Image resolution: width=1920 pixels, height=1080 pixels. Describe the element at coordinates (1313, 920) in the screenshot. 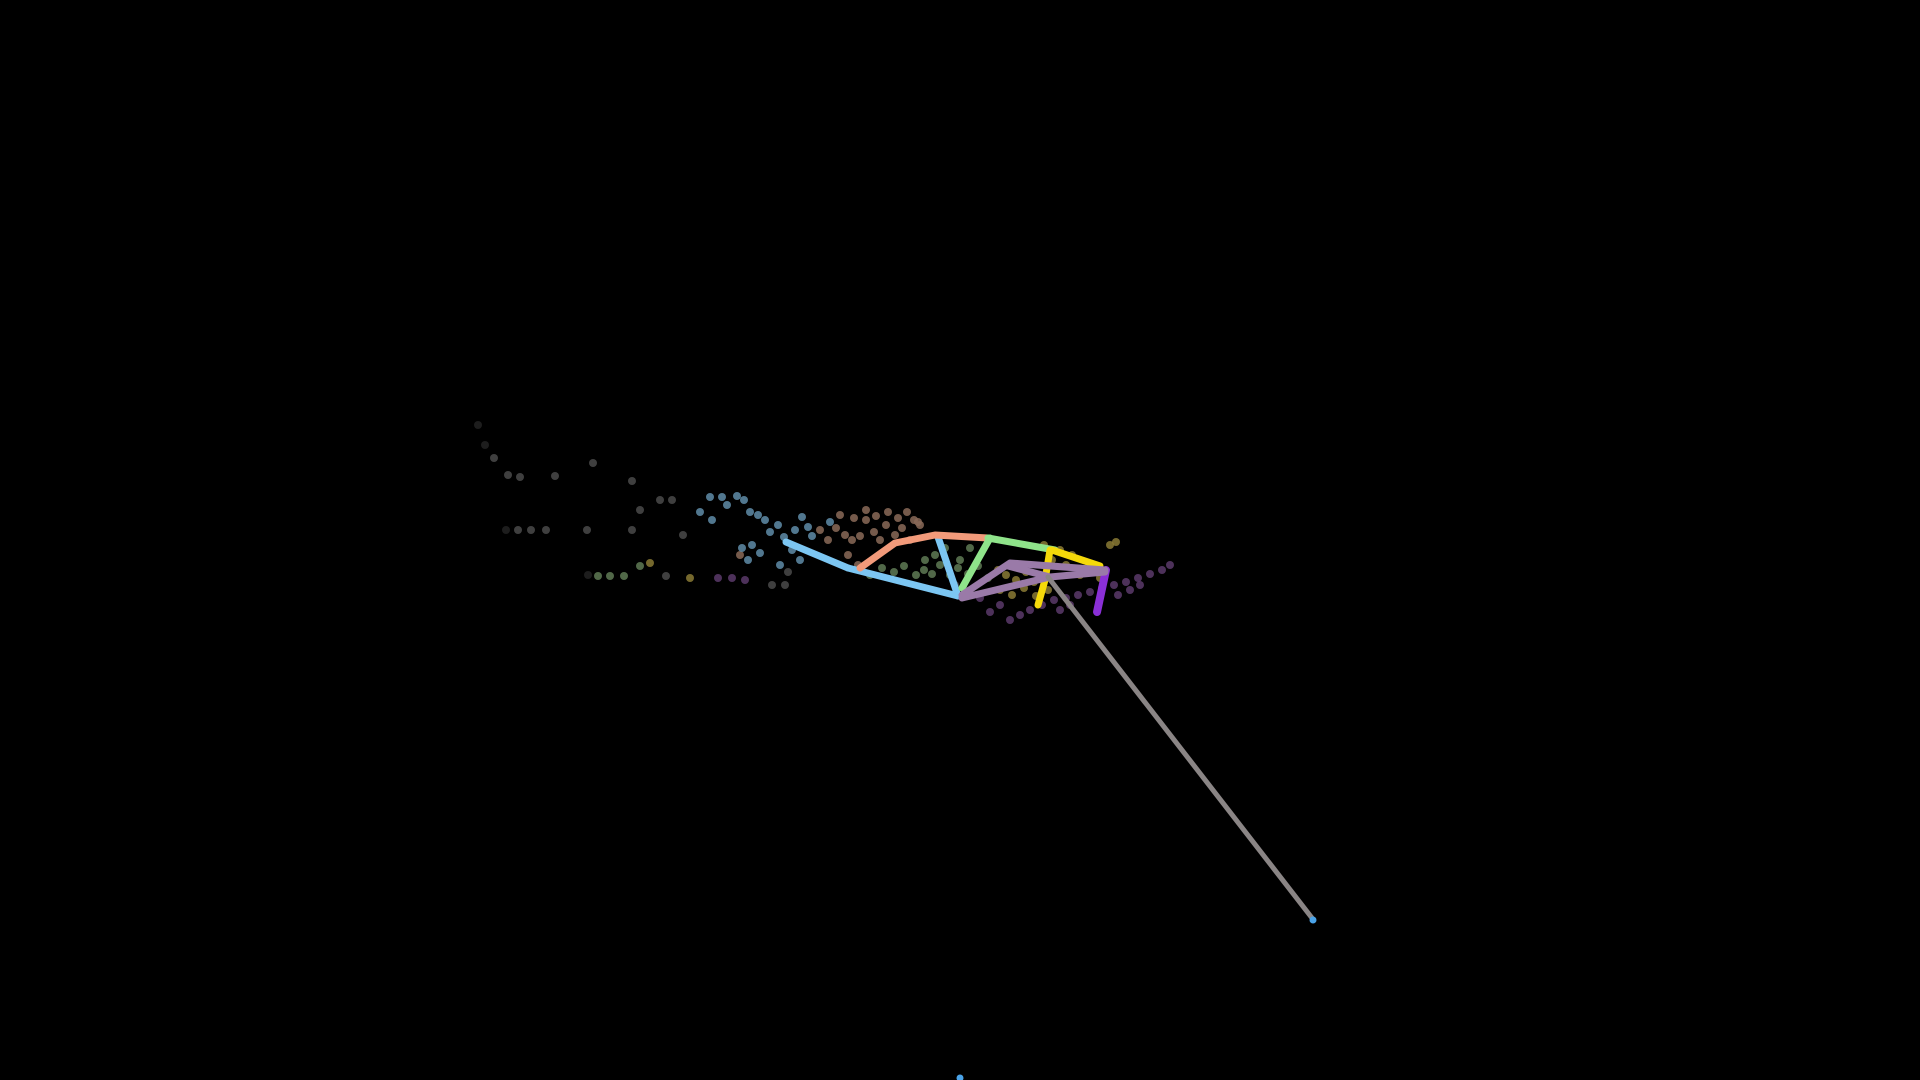

I see `skeleton-joint` at that location.